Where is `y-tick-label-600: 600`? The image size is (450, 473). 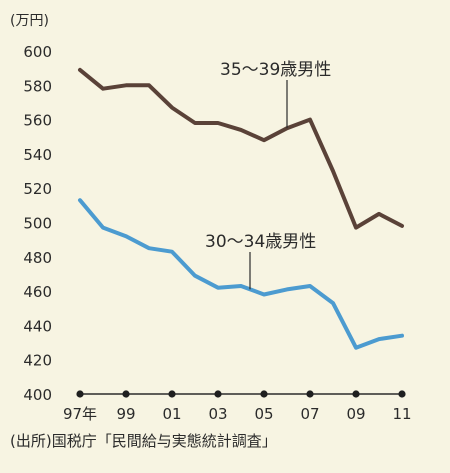
y-tick-label-600: 600 is located at coordinates (37, 52).